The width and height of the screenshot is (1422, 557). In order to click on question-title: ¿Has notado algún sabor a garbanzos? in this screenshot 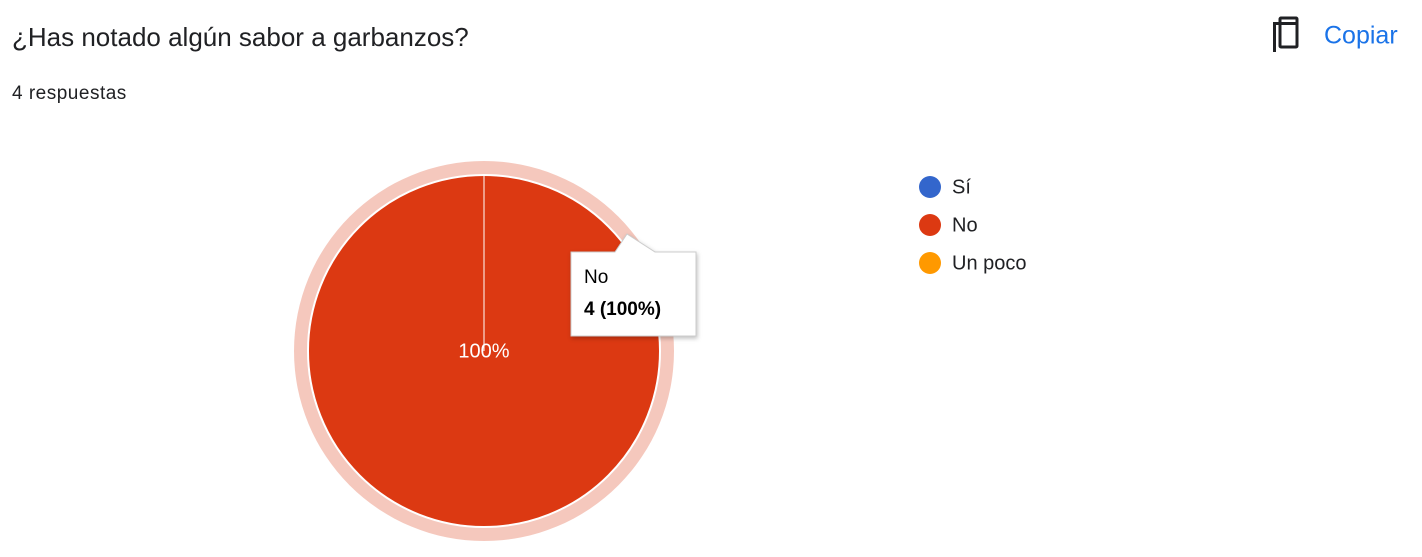, I will do `click(240, 37)`.